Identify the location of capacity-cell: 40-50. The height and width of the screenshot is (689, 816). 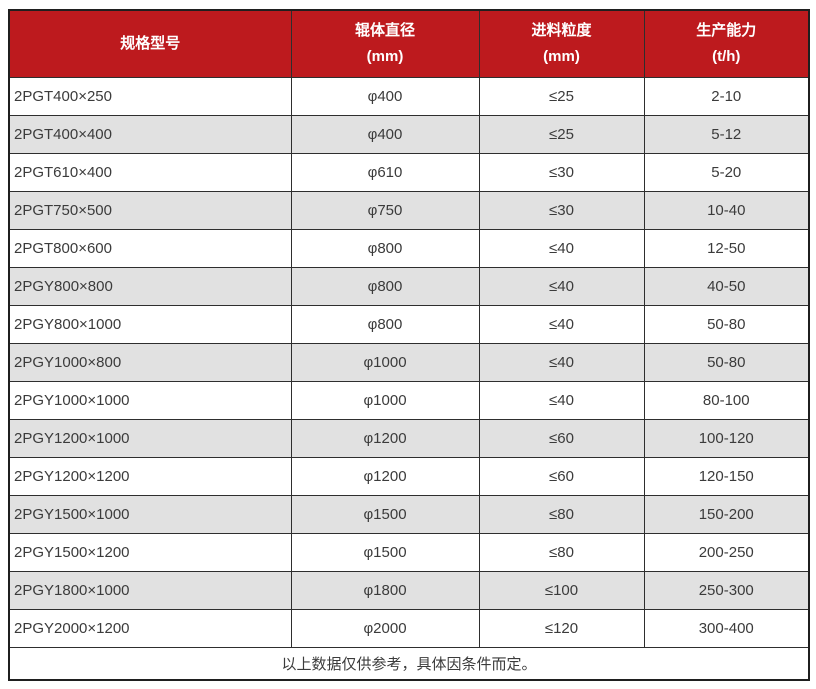
(726, 286).